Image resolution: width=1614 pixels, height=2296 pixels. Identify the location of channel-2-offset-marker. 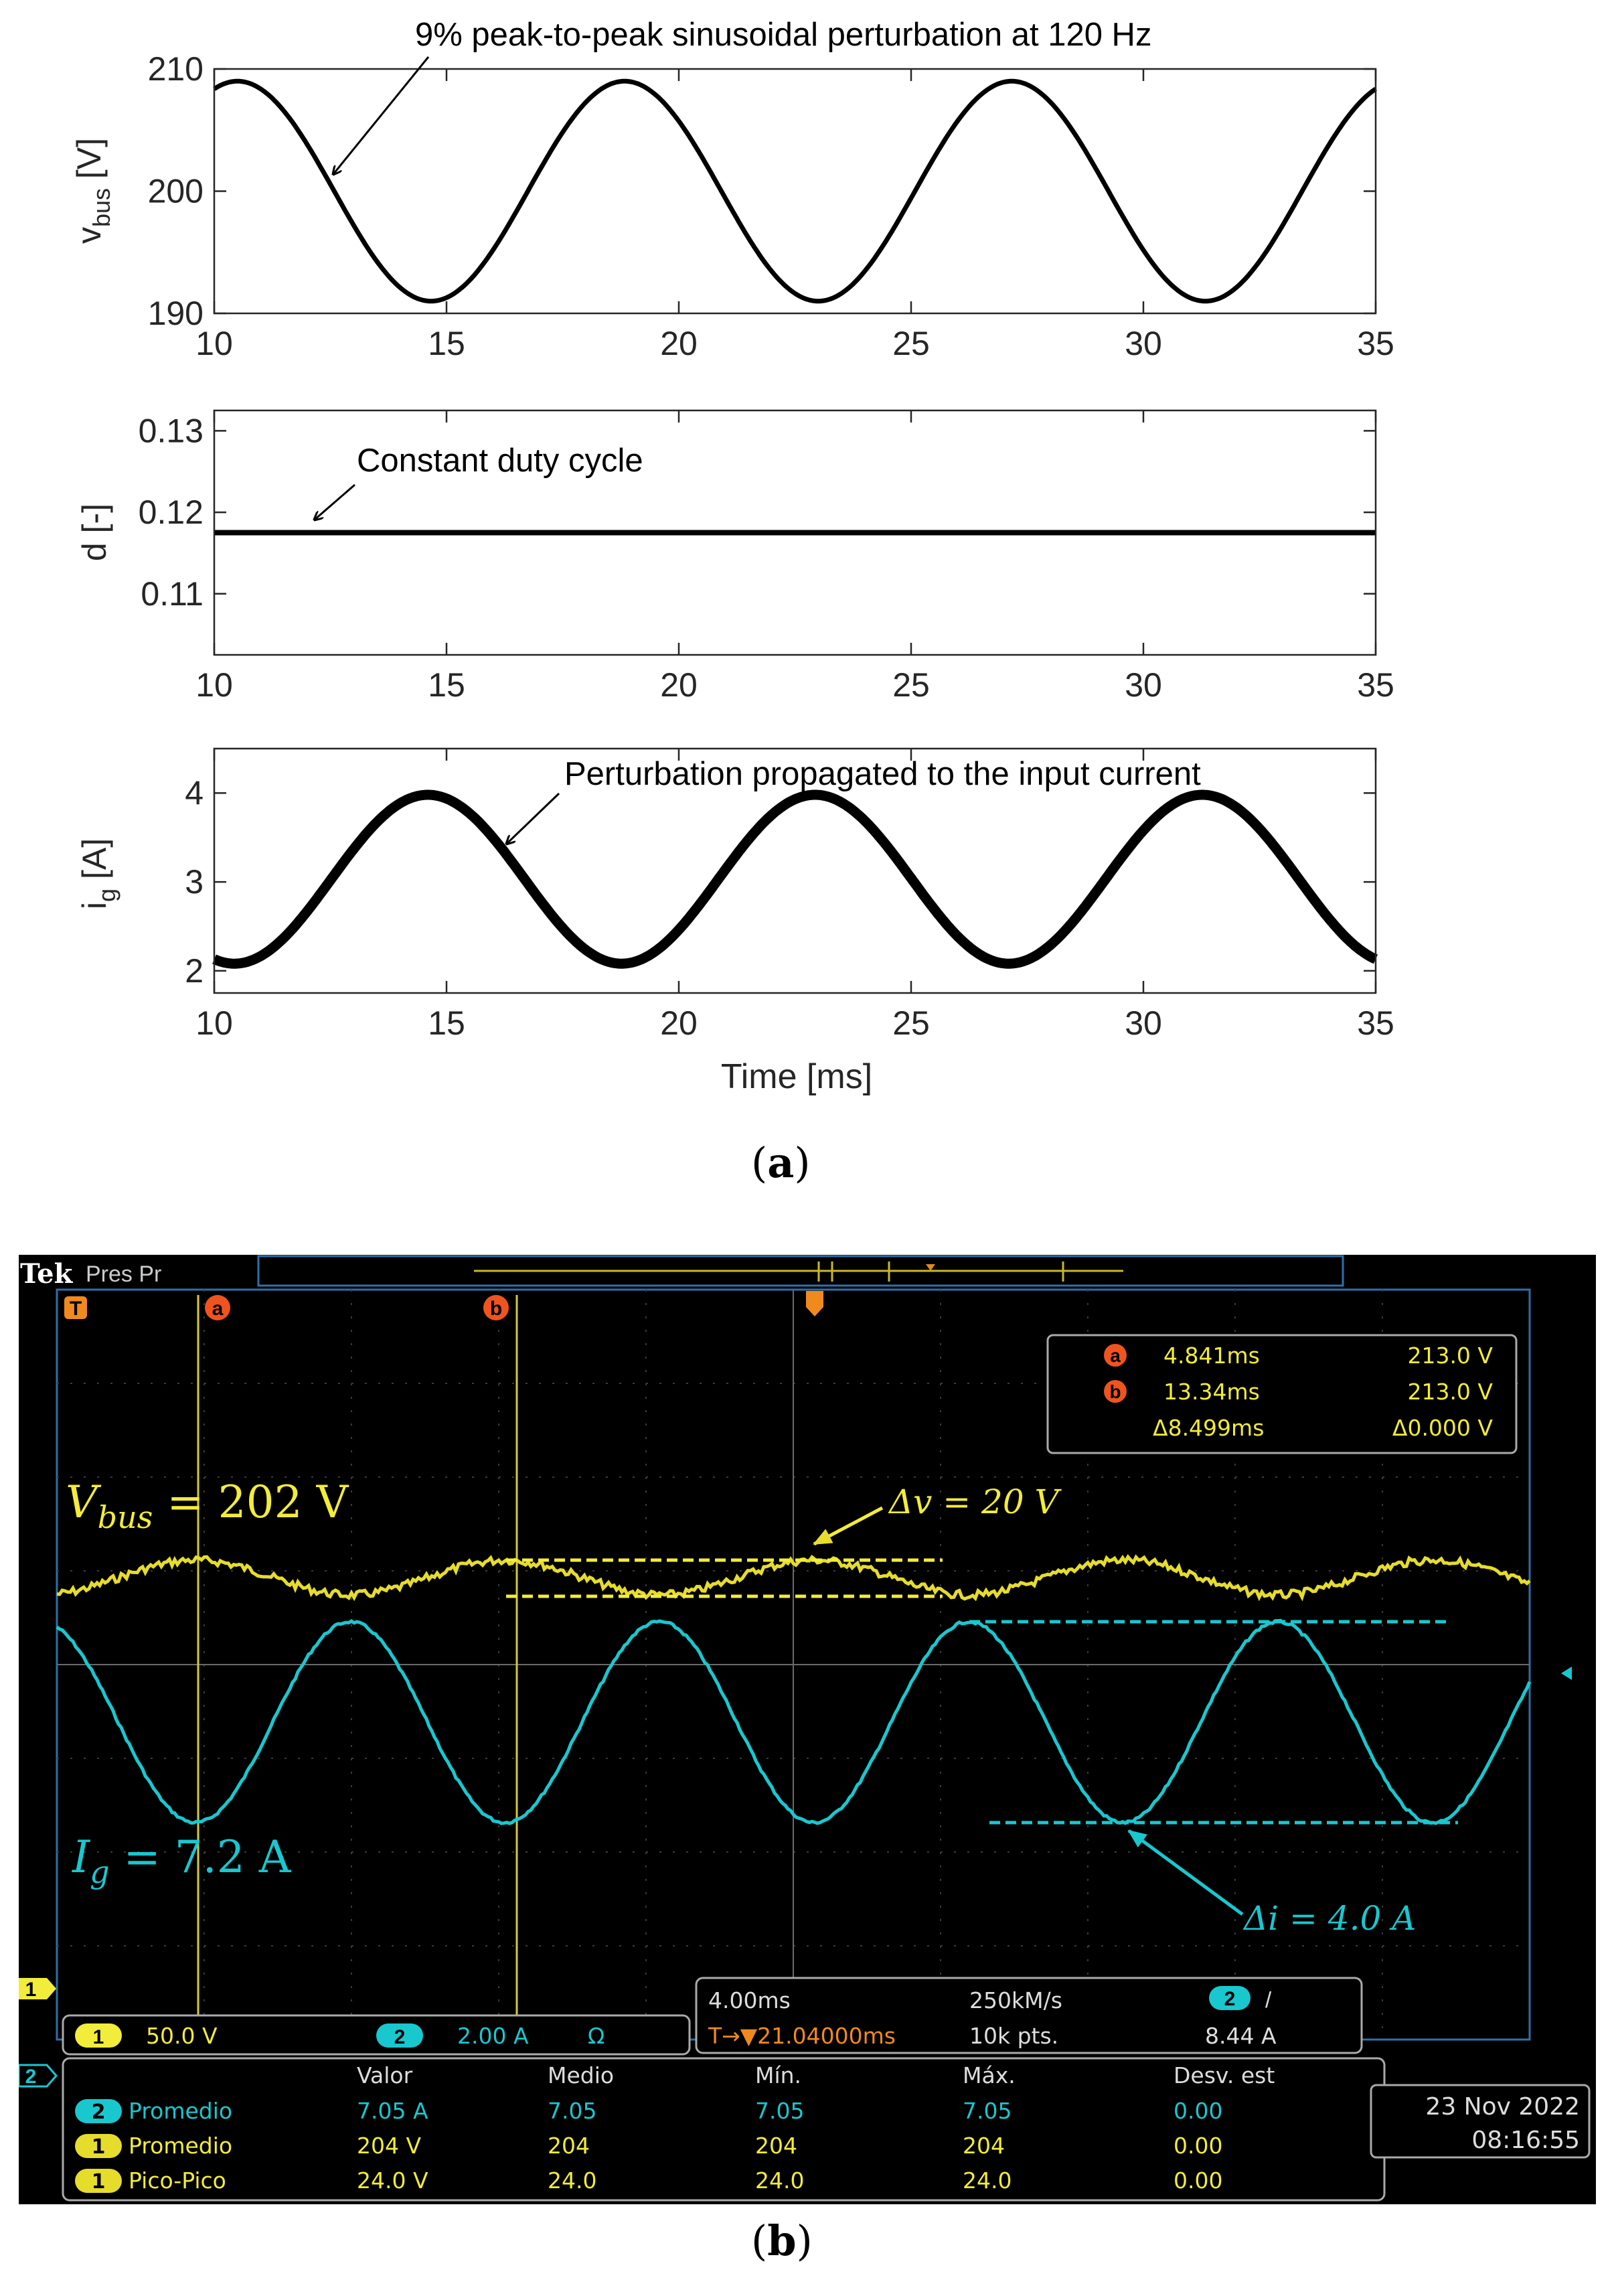
(1566, 1673).